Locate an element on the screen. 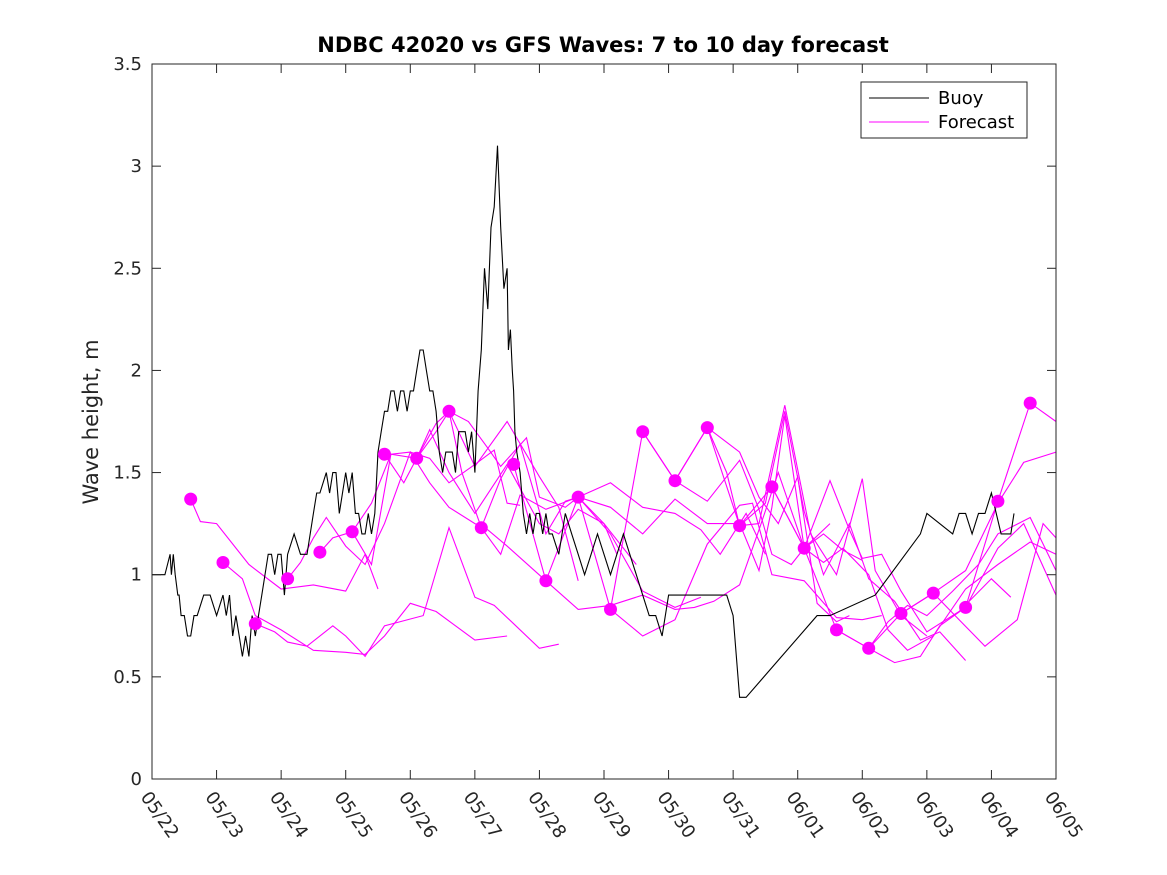 This screenshot has height=875, width=1167. x-tick-label: 05/31 is located at coordinates (740, 815).